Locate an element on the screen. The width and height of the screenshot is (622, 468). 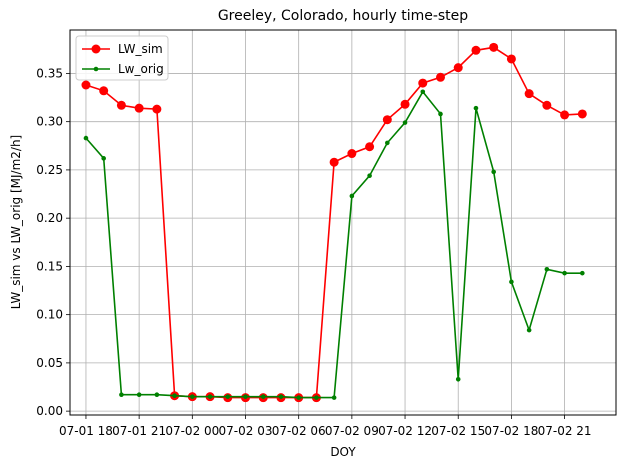
x-tick-label: 07-01 21 is located at coordinates (139, 431).